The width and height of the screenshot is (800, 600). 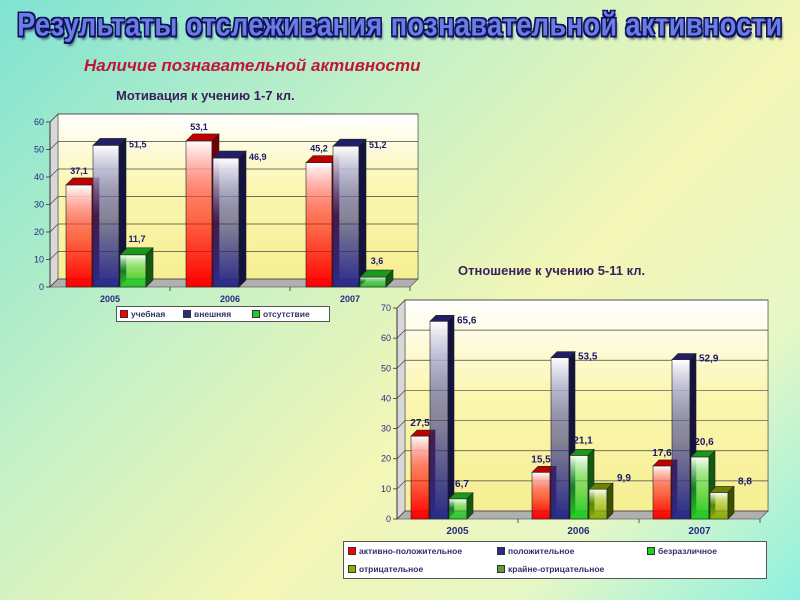 What do you see at coordinates (745, 481) in the screenshot?
I see `data-label: 8,8` at bounding box center [745, 481].